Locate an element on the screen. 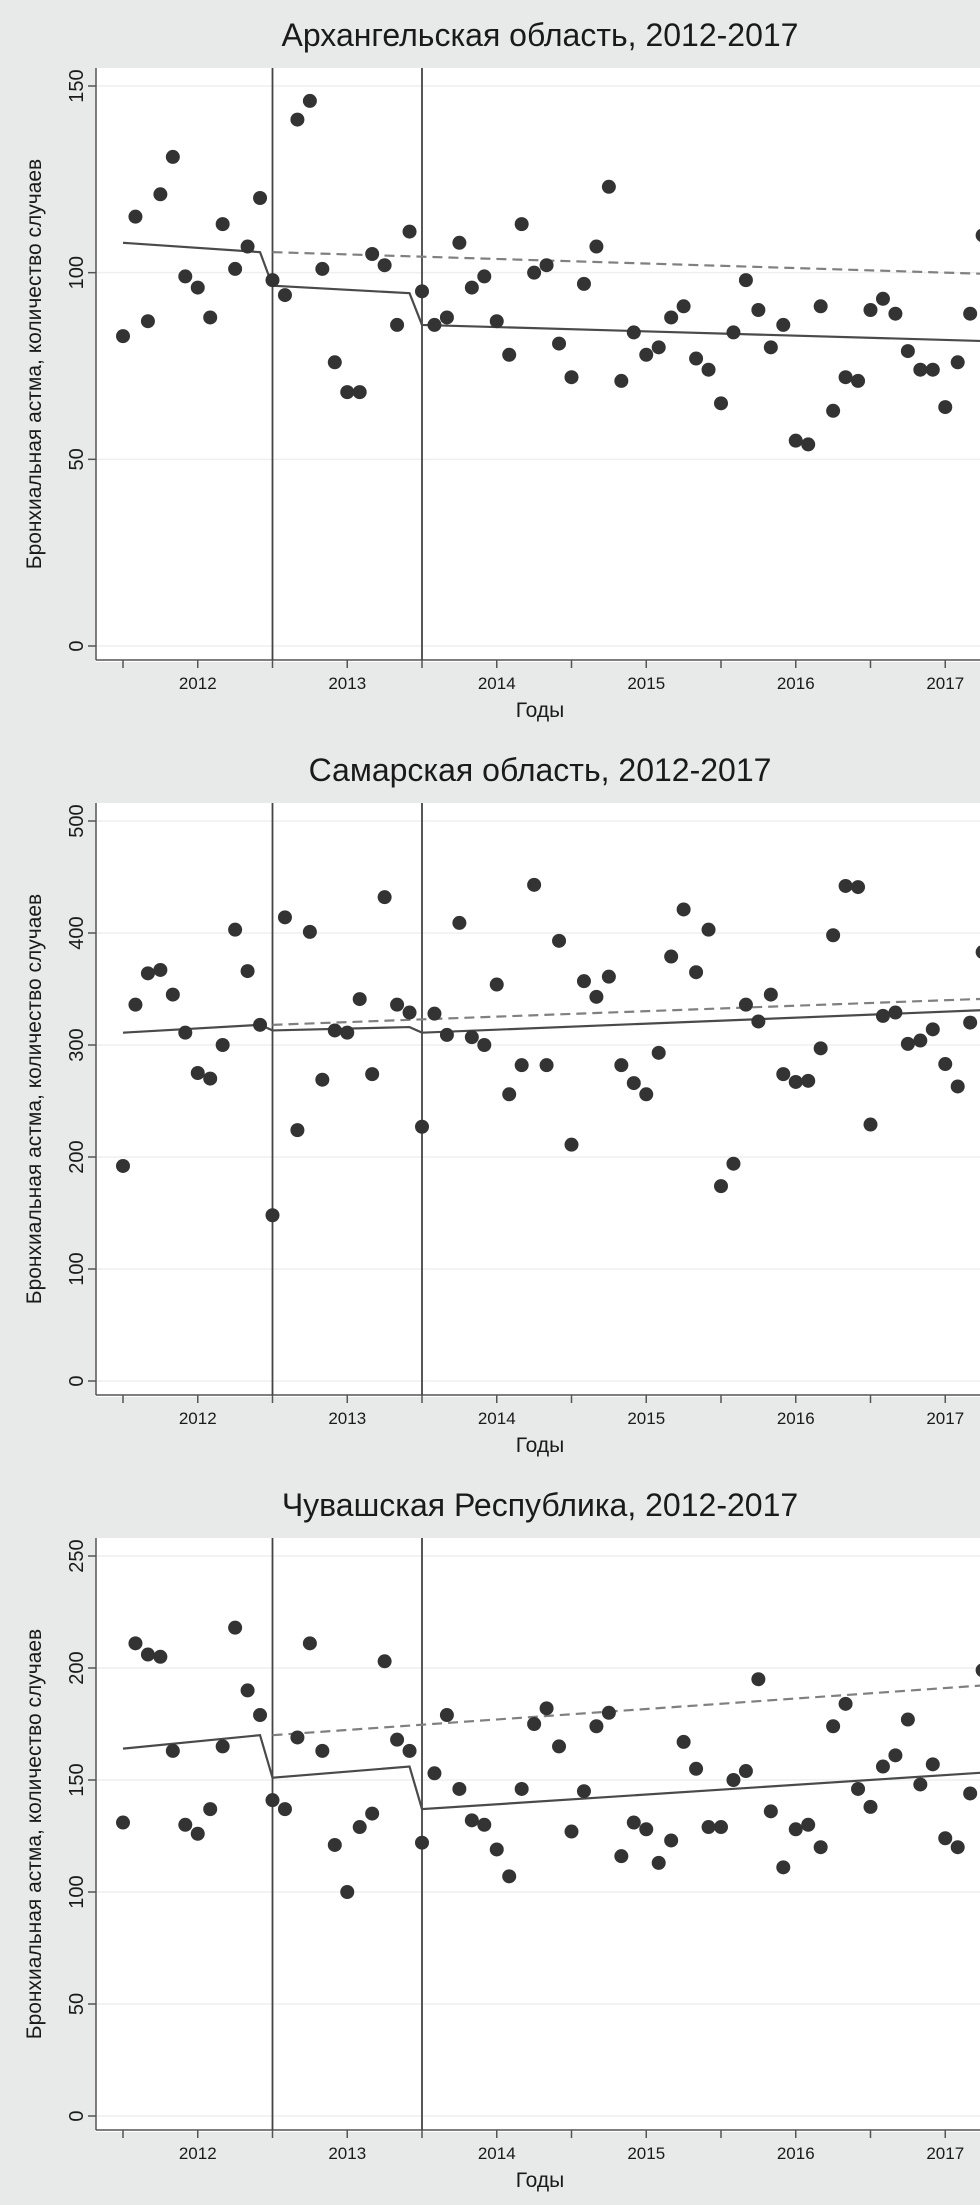  x-tick-label: 2012 is located at coordinates (198, 1418).